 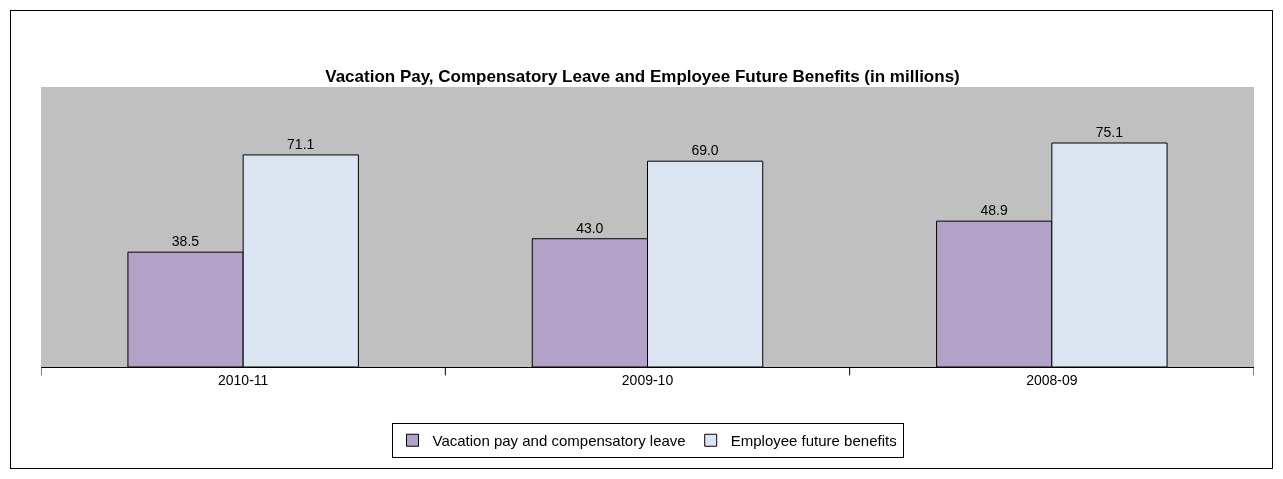 What do you see at coordinates (647, 379) in the screenshot?
I see `x-tick-label: 2009-10` at bounding box center [647, 379].